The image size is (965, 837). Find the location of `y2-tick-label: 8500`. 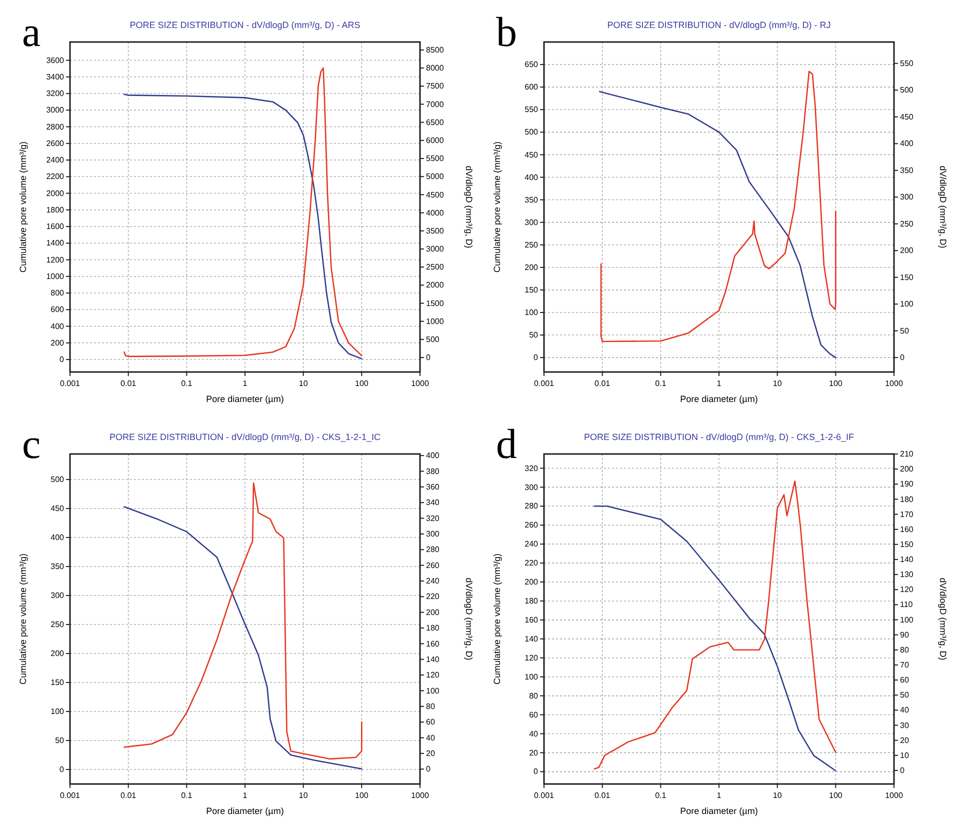

y2-tick-label: 8500 is located at coordinates (435, 50).